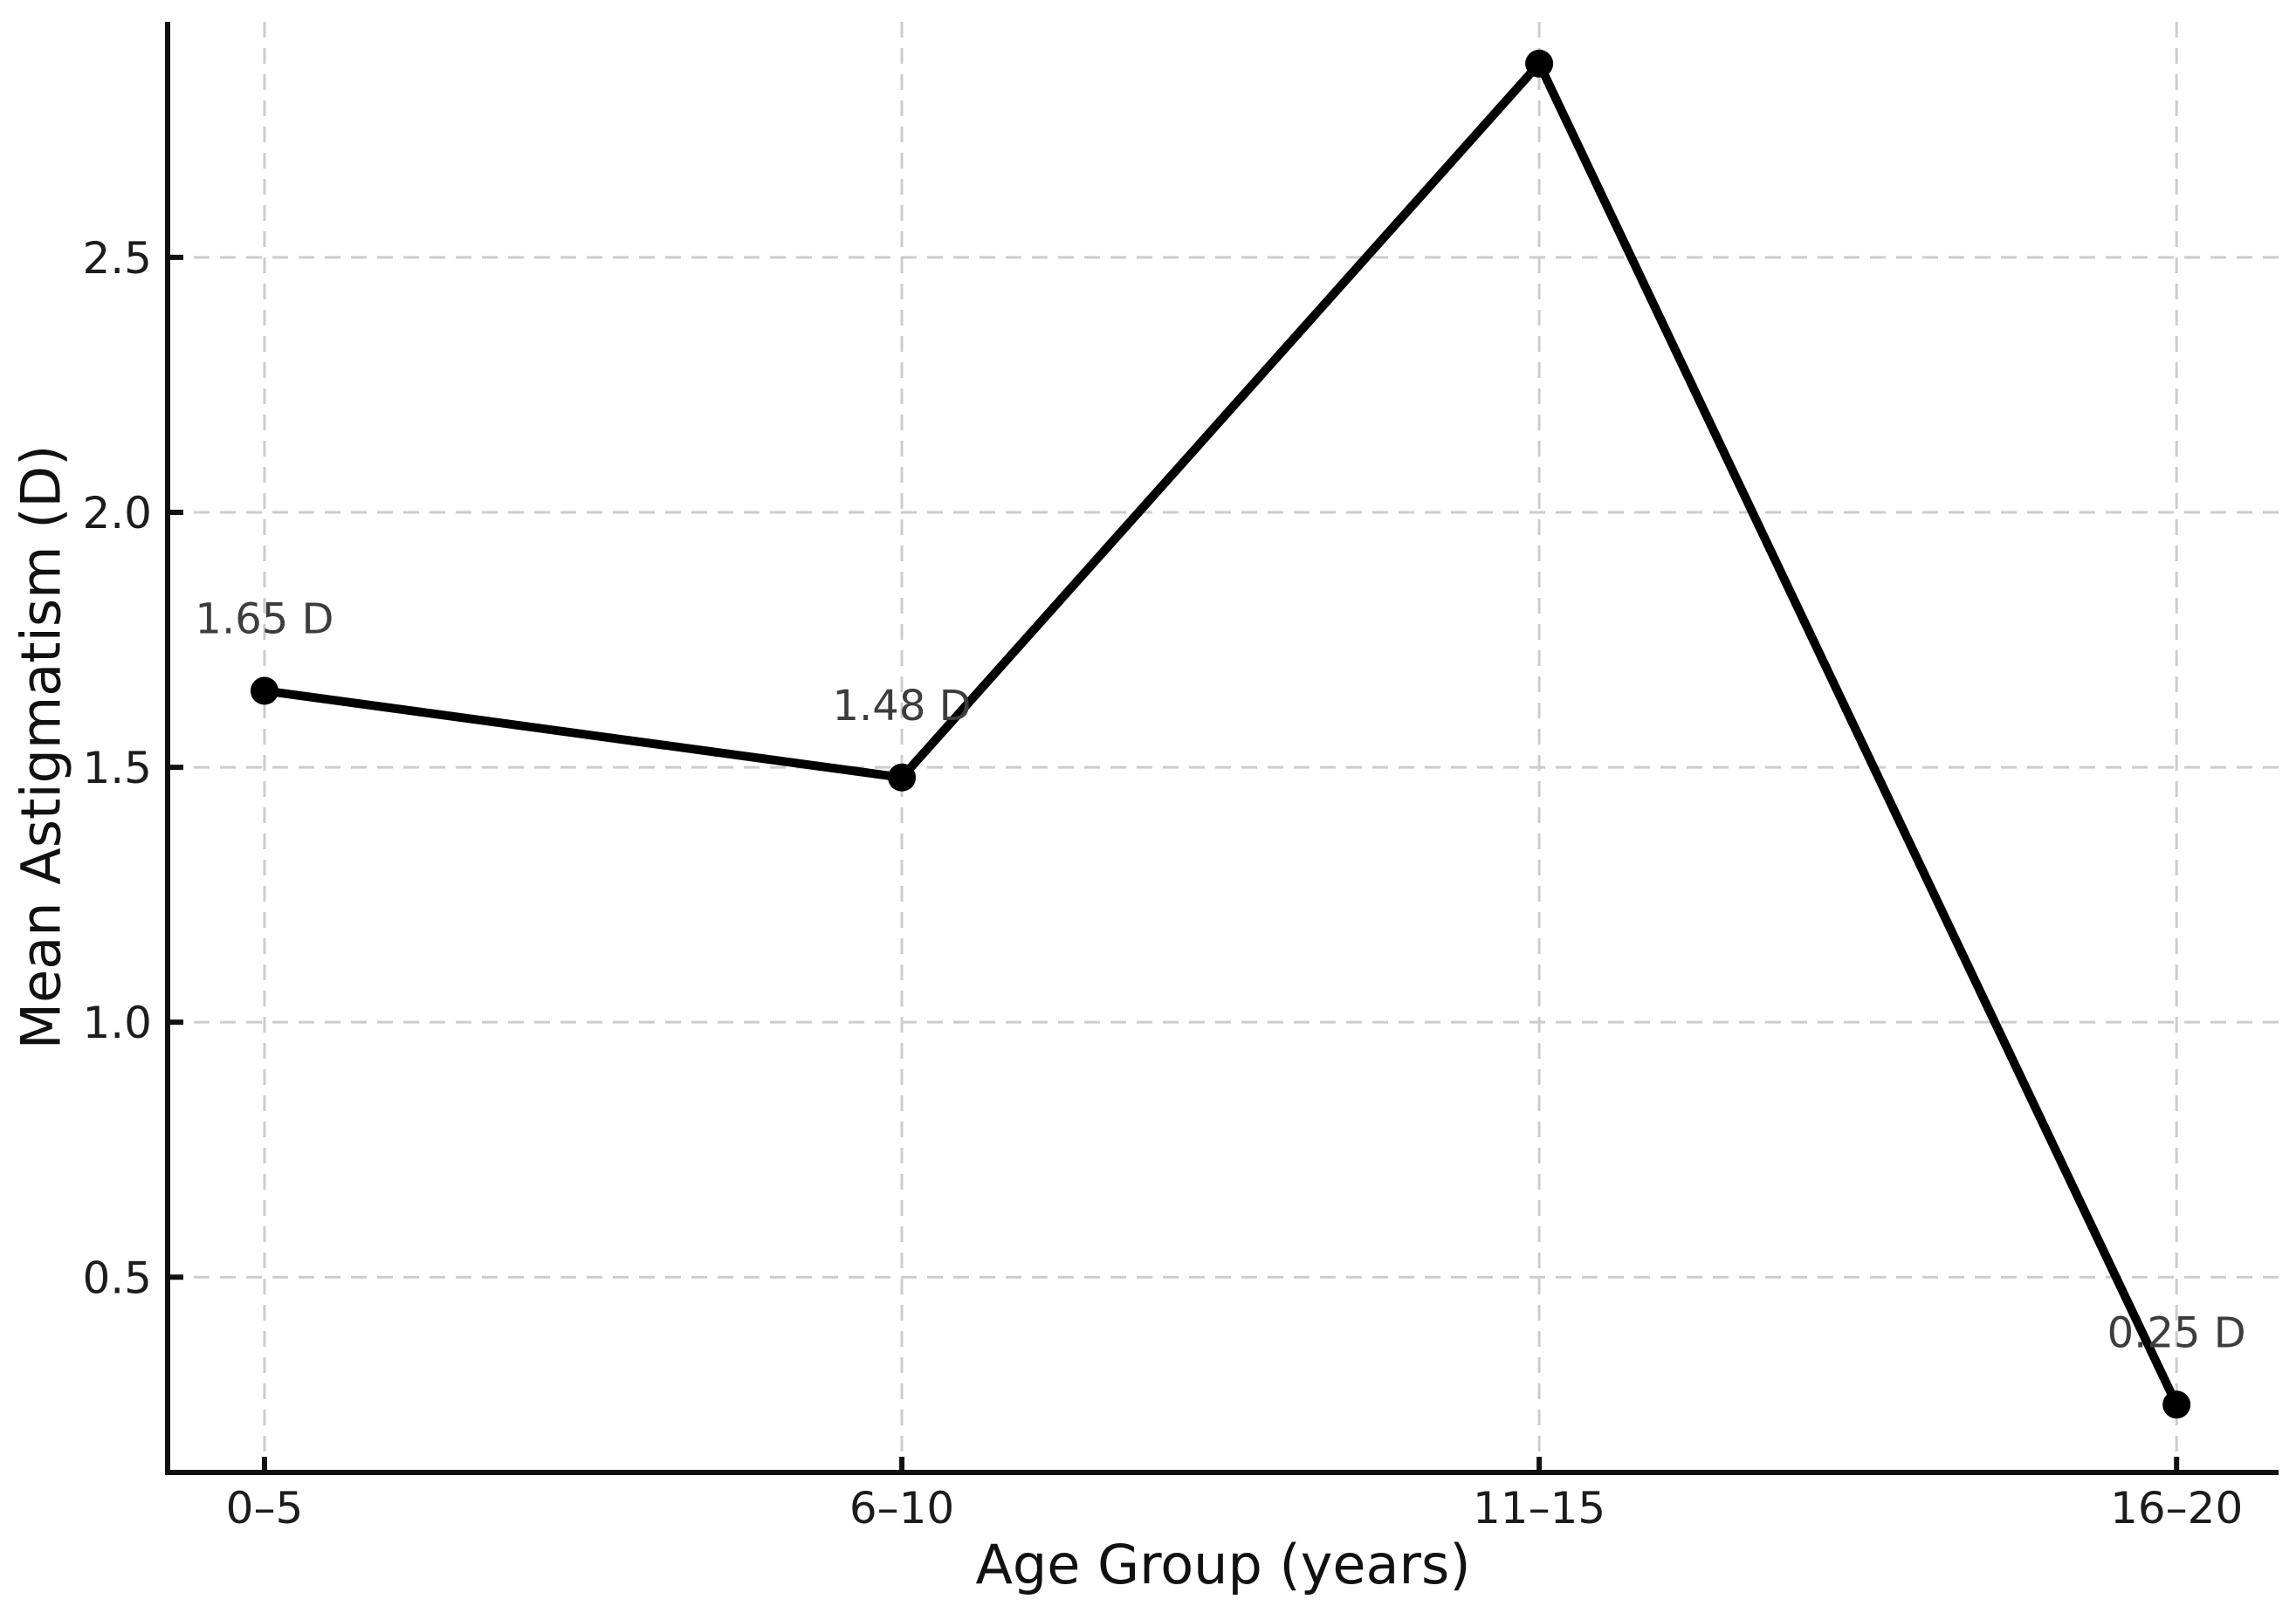 The width and height of the screenshot is (2296, 1606). What do you see at coordinates (1223, 1564) in the screenshot?
I see `x-axis-label: Age Group (years)` at bounding box center [1223, 1564].